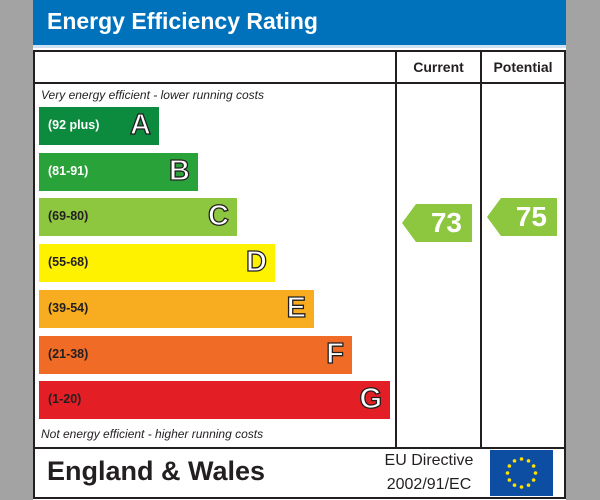 This screenshot has width=600, height=500. Describe the element at coordinates (429, 460) in the screenshot. I see `directive-line-1: EU Directive` at that location.